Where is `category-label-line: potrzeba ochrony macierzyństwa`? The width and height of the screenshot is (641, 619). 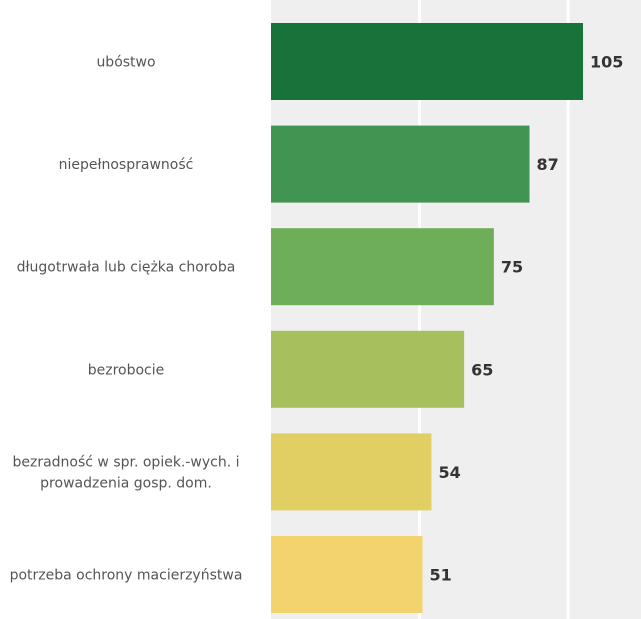 category-label-line: potrzeba ochrony macierzyństwa is located at coordinates (126, 576).